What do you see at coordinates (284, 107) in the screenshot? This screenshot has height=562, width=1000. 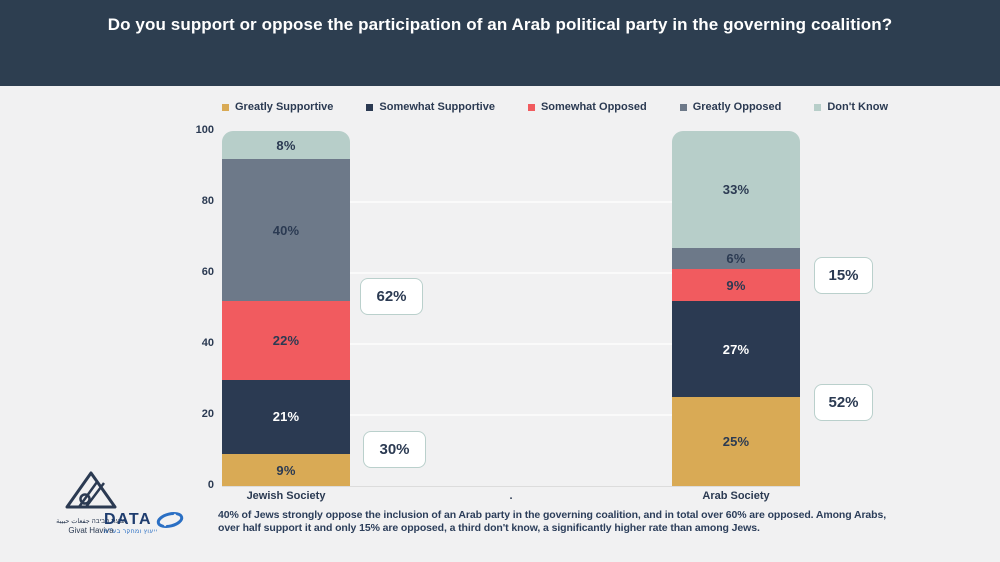 I see `legend-label: Greatly Supportive` at bounding box center [284, 107].